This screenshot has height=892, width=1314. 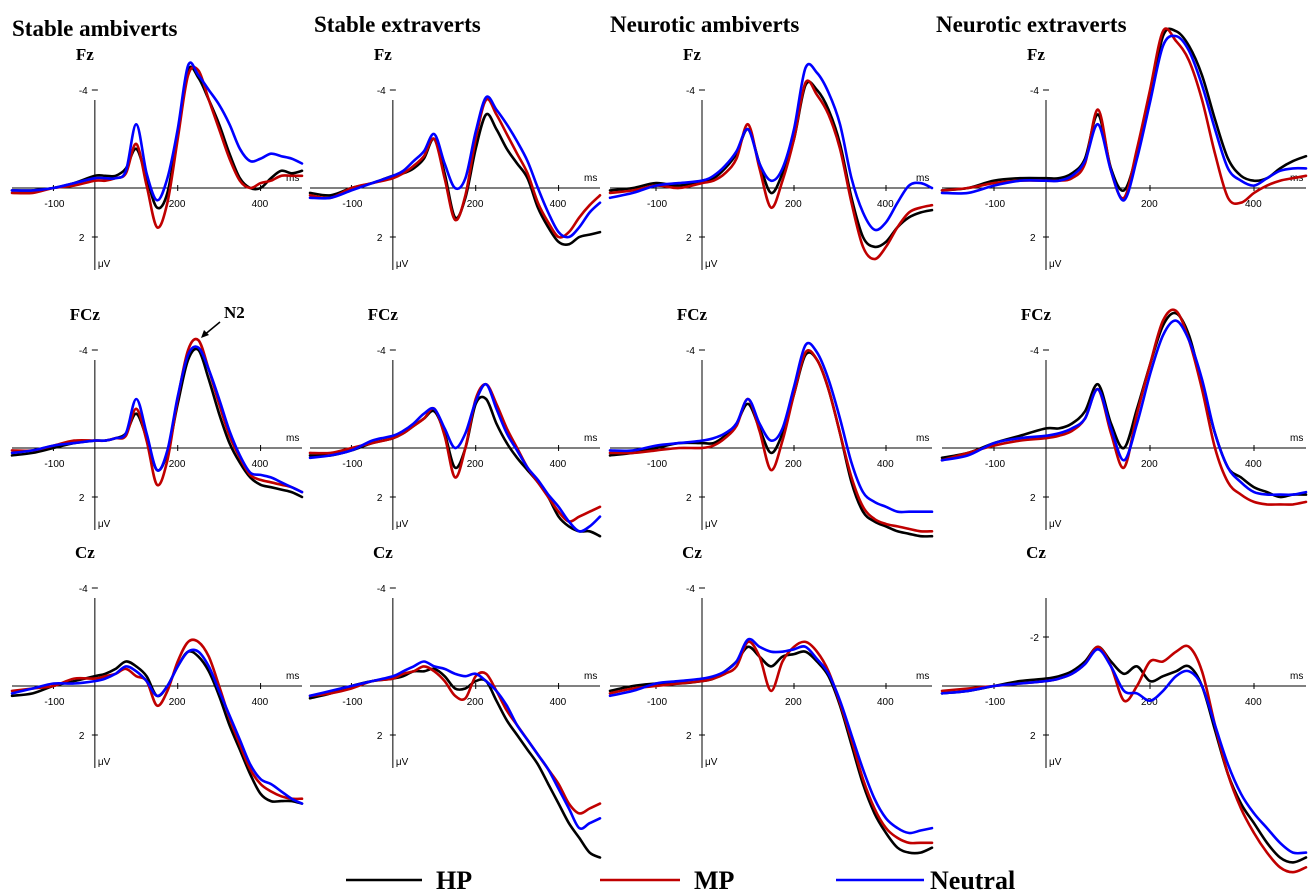 What do you see at coordinates (223, 320) in the screenshot?
I see `annotations: N2` at bounding box center [223, 320].